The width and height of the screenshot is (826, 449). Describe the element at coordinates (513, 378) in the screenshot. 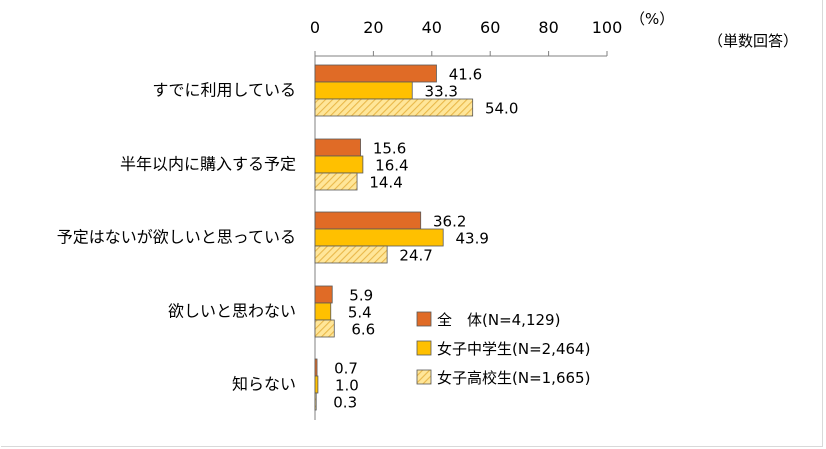

I see `legend-label: 女子高校生(N=1,665)` at that location.